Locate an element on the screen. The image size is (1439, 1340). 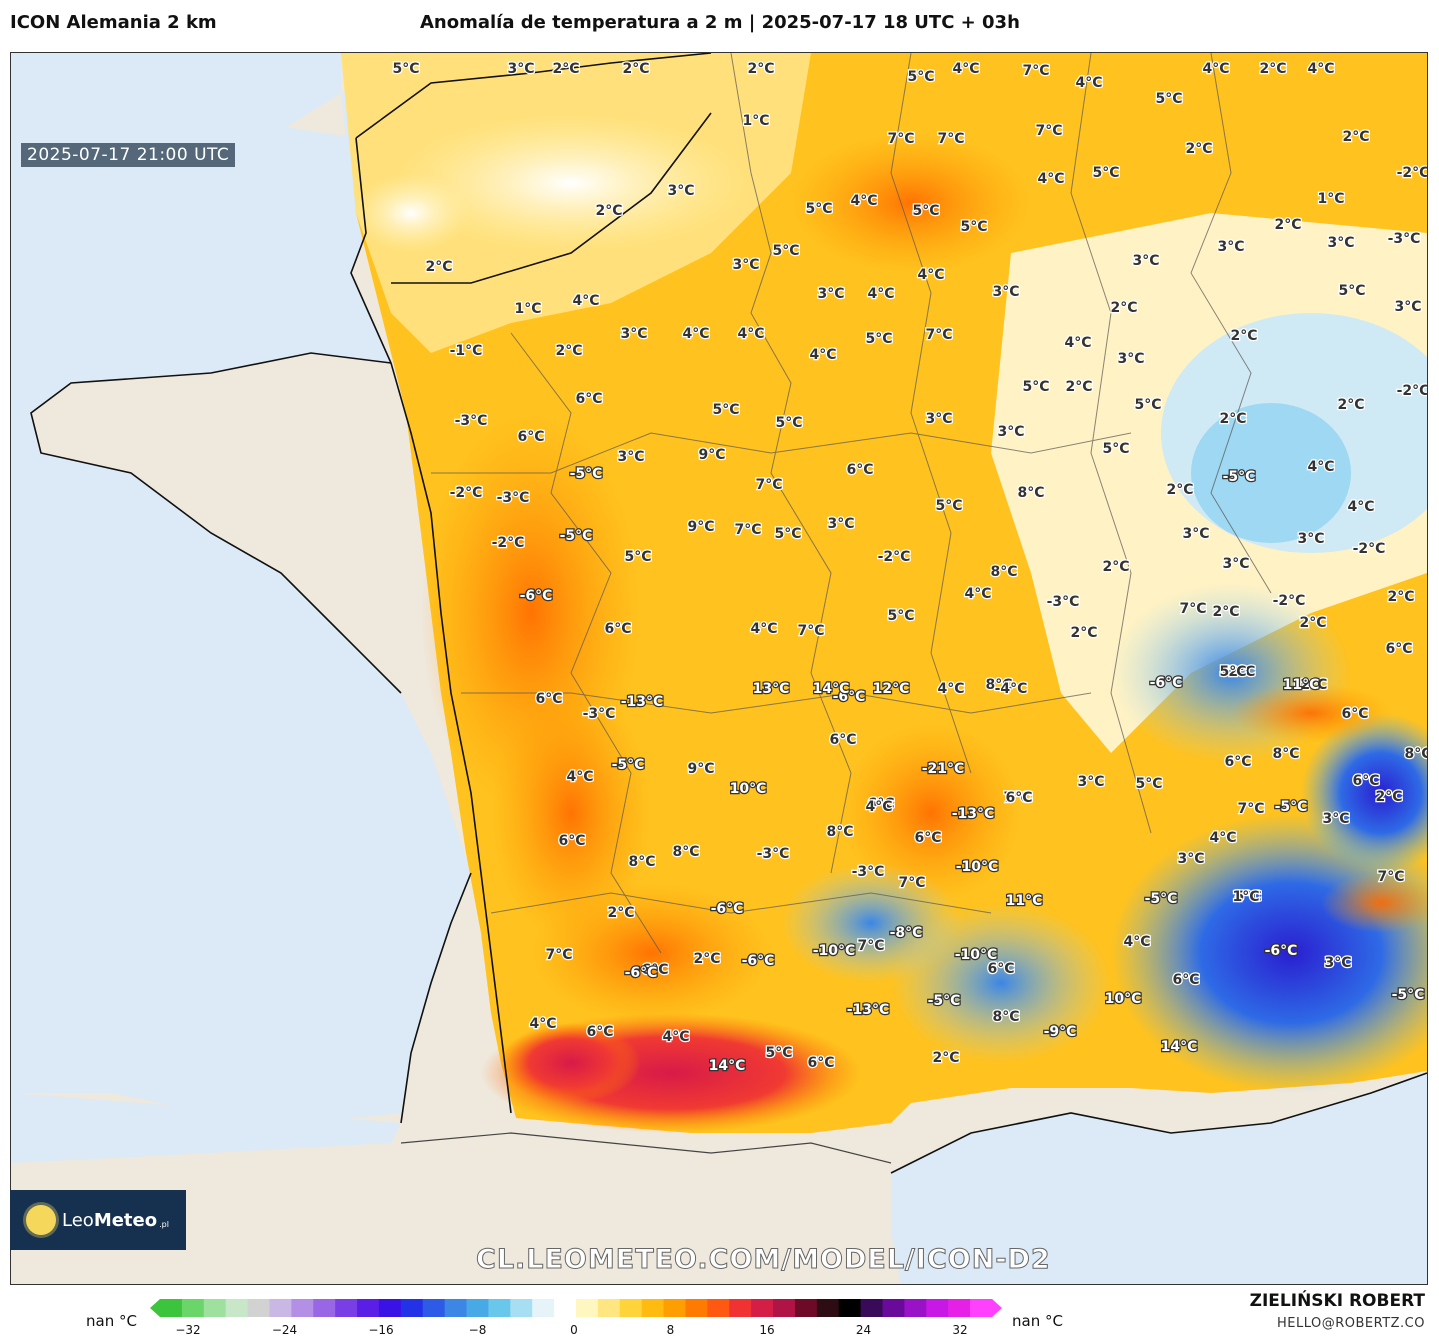
map-label: -1°C is located at coordinates (466, 351).